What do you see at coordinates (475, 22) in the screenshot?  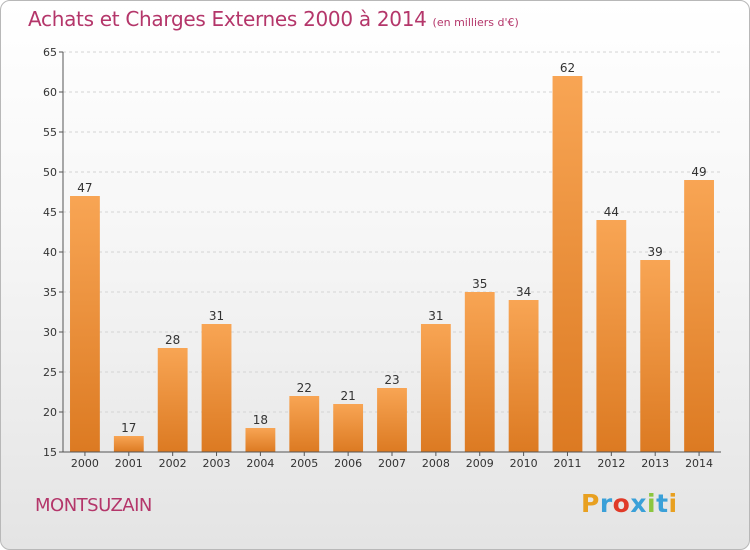 I see `chart-subtitle: (en milliers d'€)` at bounding box center [475, 22].